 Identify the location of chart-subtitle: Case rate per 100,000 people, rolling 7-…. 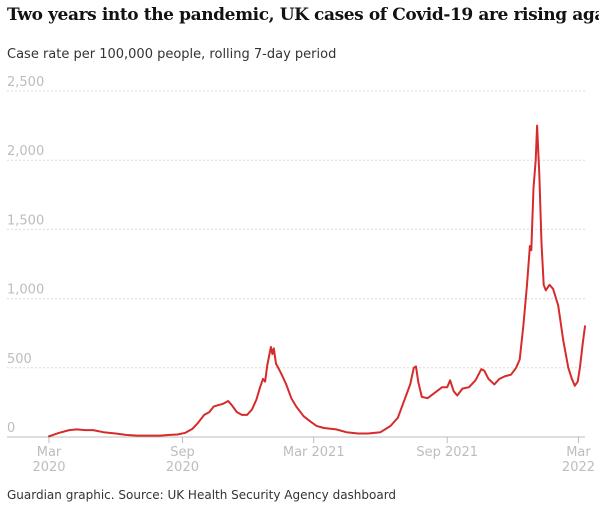
(172, 54).